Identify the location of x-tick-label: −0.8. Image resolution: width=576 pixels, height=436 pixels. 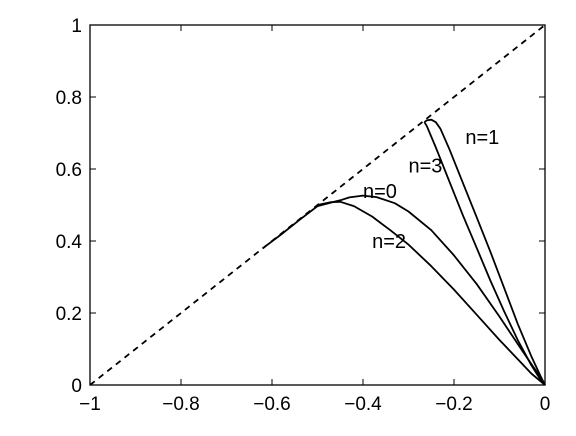
(181, 404).